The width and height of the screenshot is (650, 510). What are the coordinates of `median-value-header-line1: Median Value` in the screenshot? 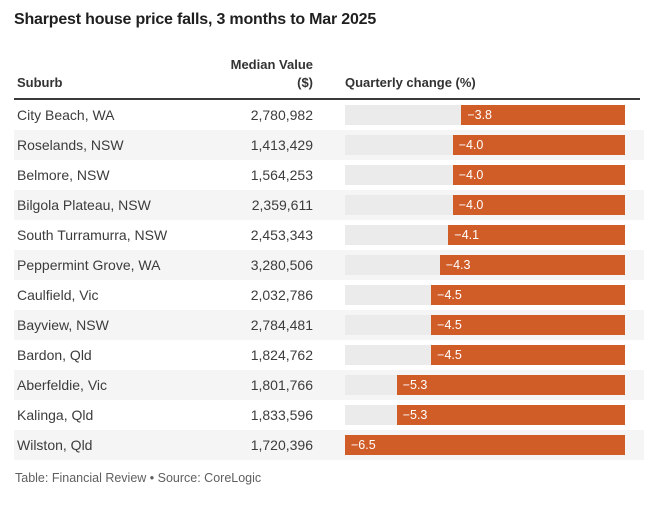 It's located at (271, 64).